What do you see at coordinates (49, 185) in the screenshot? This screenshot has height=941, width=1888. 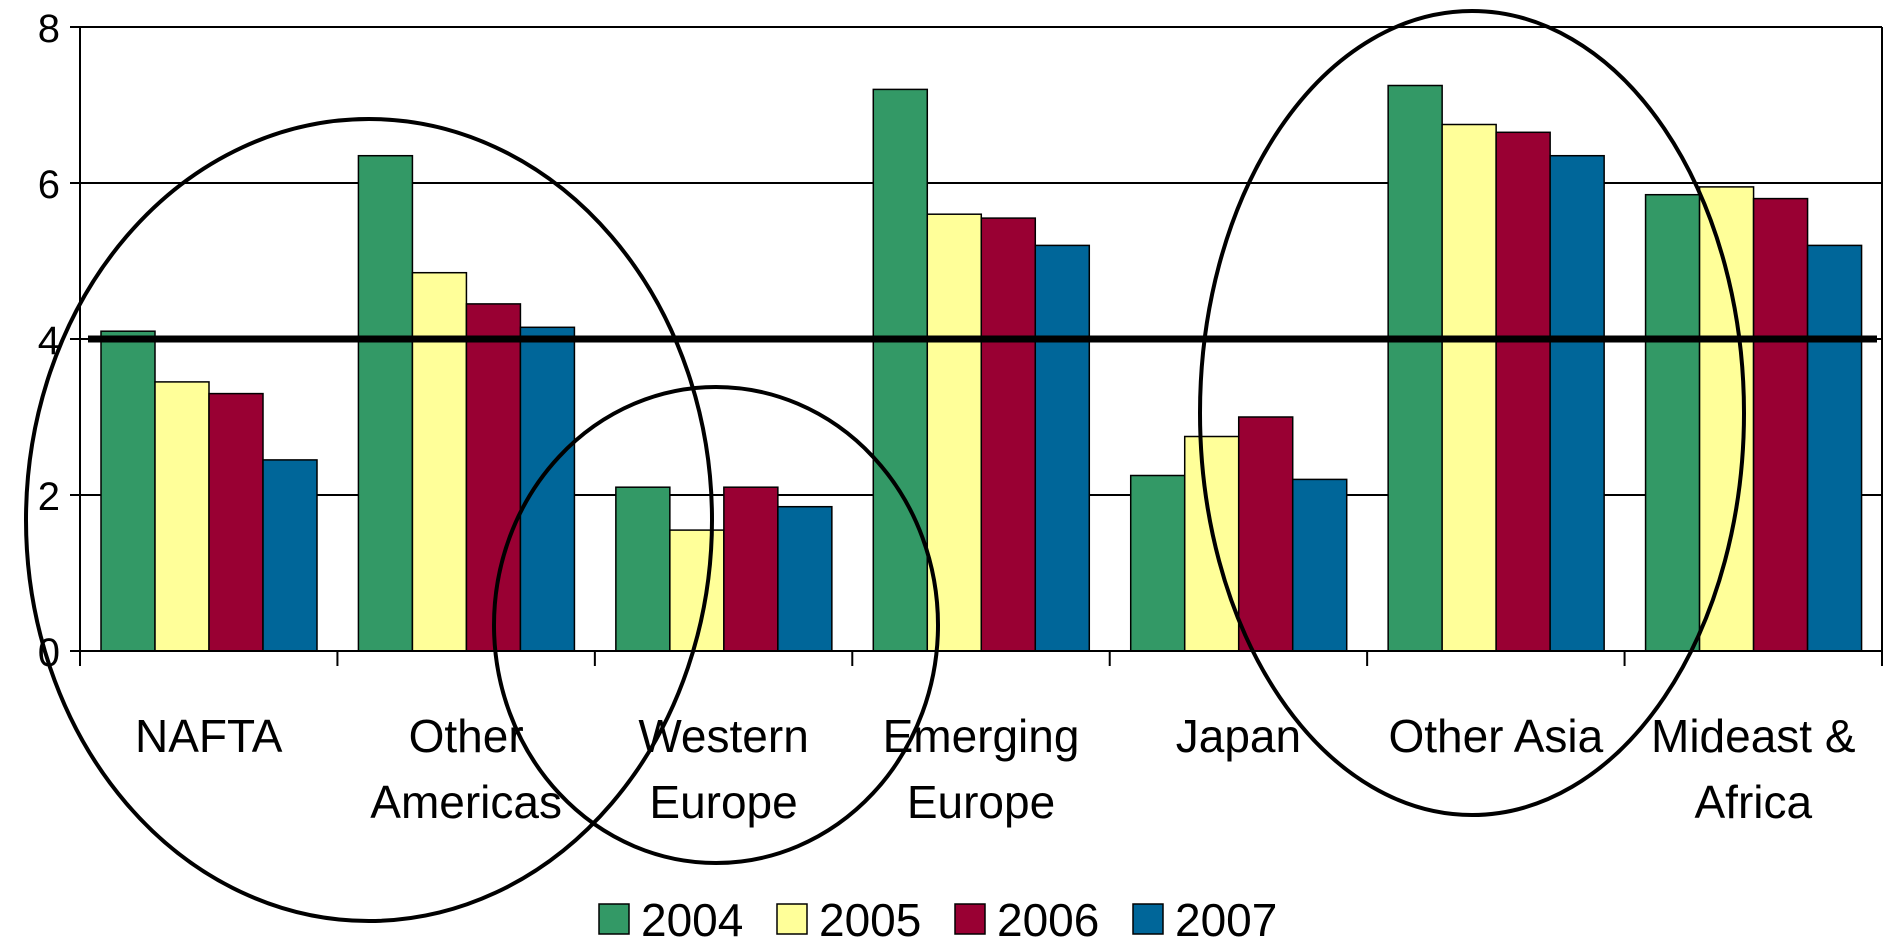 I see `y-tick-label: 6` at bounding box center [49, 185].